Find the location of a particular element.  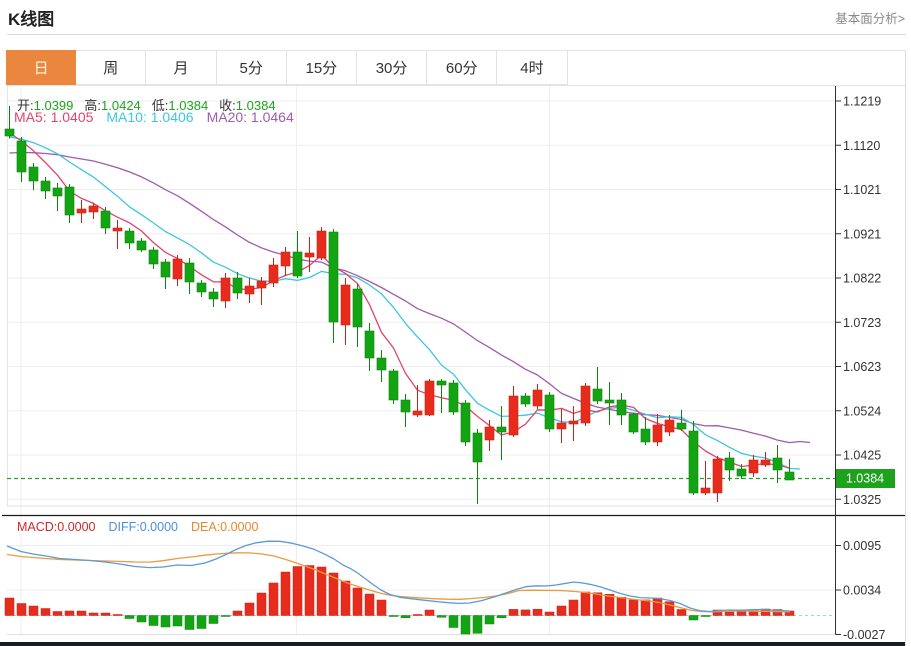

svg-text: 1.0384 is located at coordinates (865, 479).